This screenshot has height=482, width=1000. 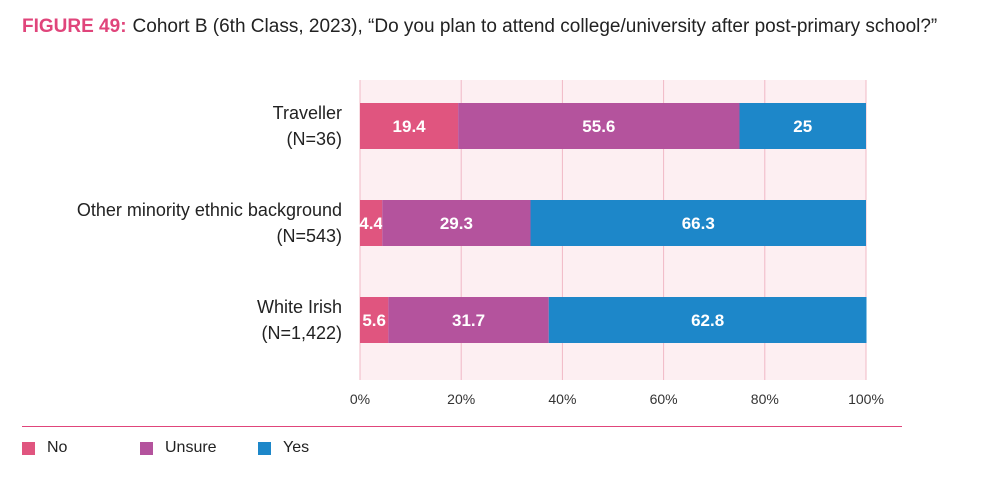 I want to click on legend-item-unsure: Unsure, so click(x=199, y=448).